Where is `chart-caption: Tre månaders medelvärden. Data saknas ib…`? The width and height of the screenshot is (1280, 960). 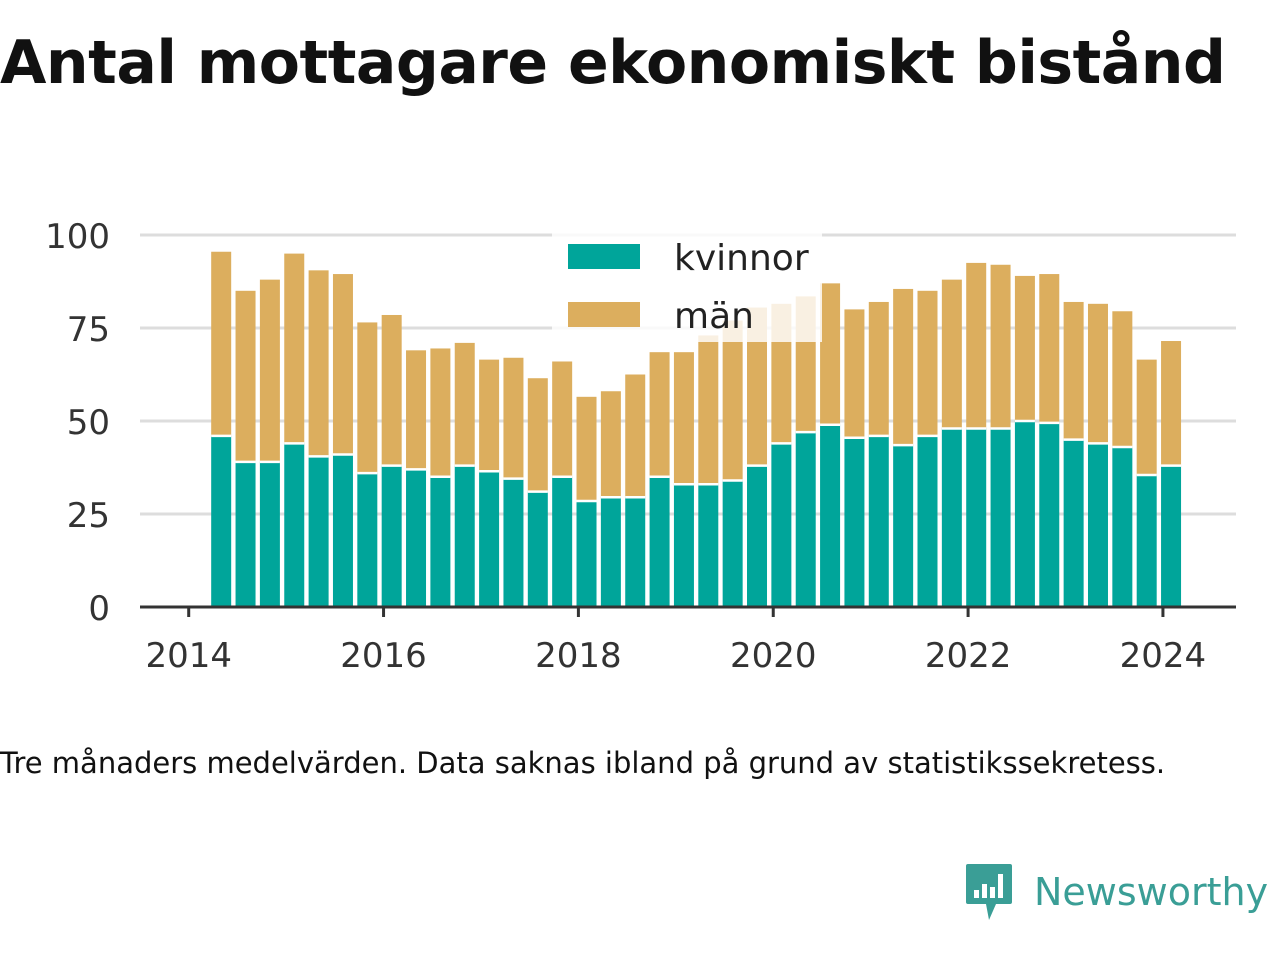
chart-caption: Tre månaders medelvärden. Data saknas ib… is located at coordinates (583, 763).